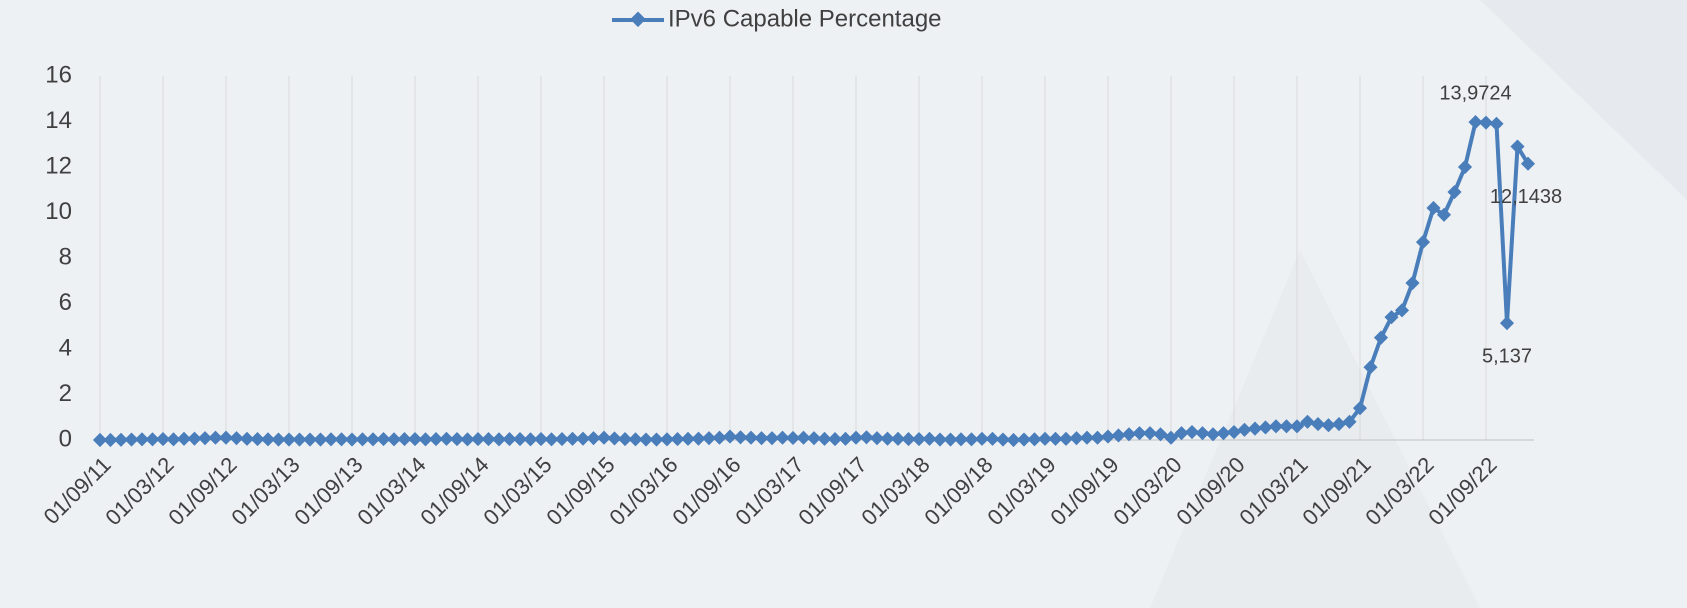 This screenshot has width=1687, height=608. Describe the element at coordinates (1475, 93) in the screenshot. I see `data-label: 13,9724` at that location.